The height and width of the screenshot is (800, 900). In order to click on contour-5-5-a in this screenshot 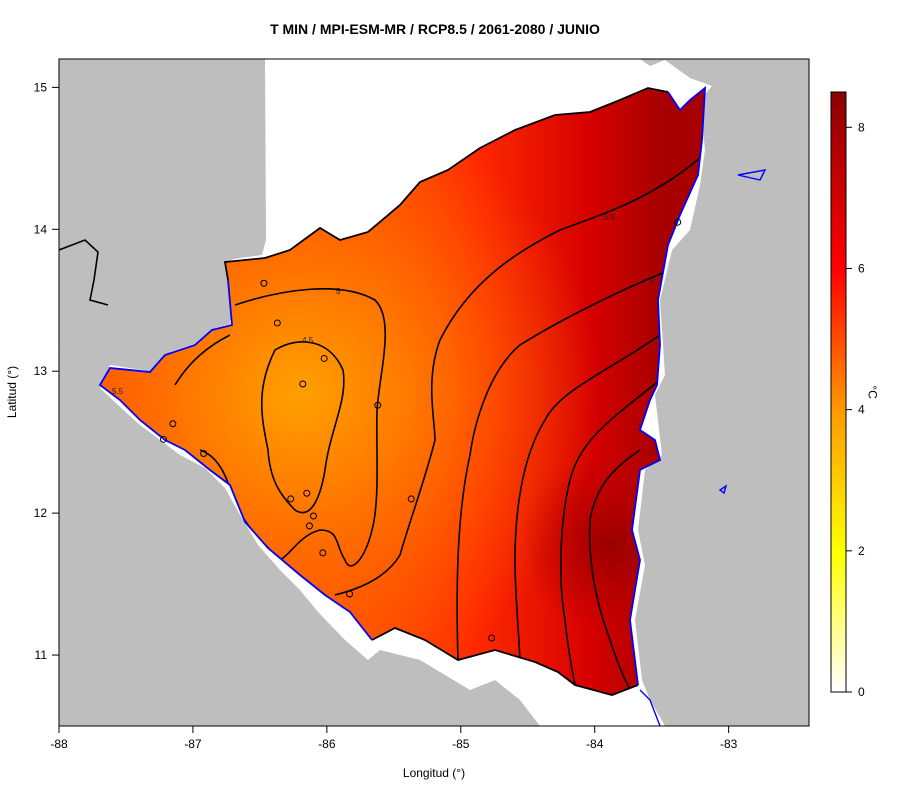, I will do `click(202, 360)`.